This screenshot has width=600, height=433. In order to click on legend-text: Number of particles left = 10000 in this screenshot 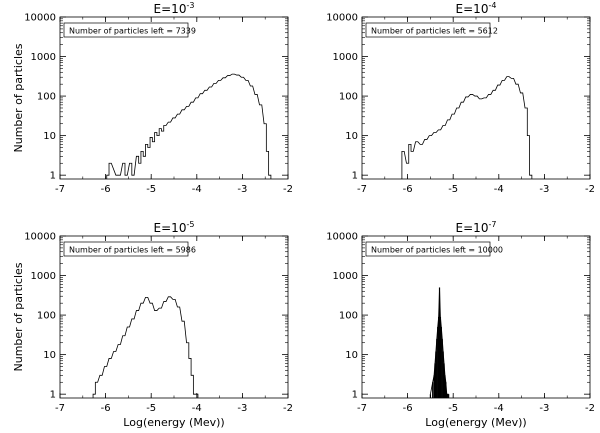, I will do `click(437, 250)`.